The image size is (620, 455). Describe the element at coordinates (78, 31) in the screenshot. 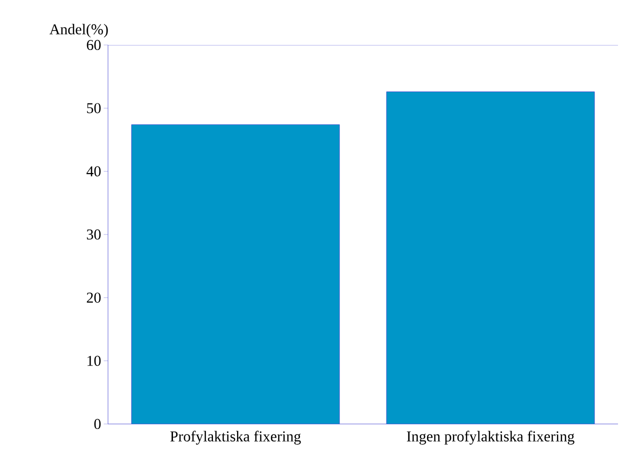

I see `y-axis-title: Andel(%)` at that location.